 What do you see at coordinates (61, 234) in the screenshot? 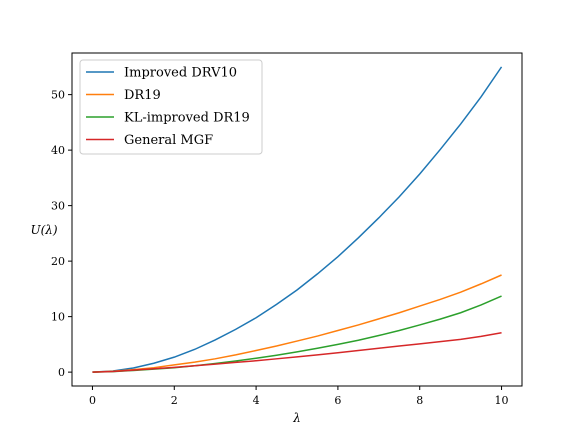
I see `y-axis: 0 10 20 30 40 50` at bounding box center [61, 234].